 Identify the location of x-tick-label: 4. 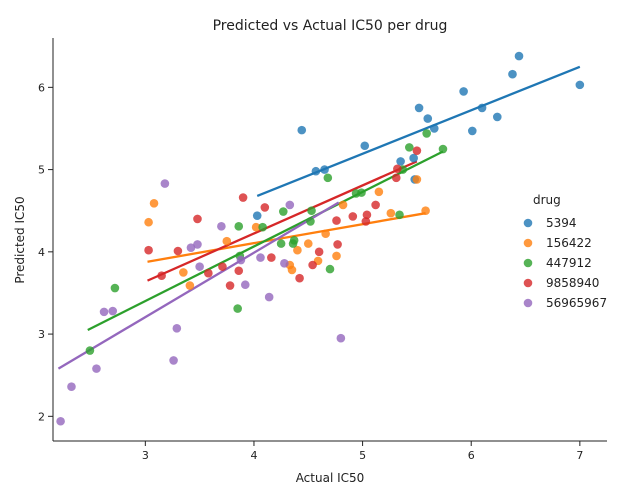
(253, 455).